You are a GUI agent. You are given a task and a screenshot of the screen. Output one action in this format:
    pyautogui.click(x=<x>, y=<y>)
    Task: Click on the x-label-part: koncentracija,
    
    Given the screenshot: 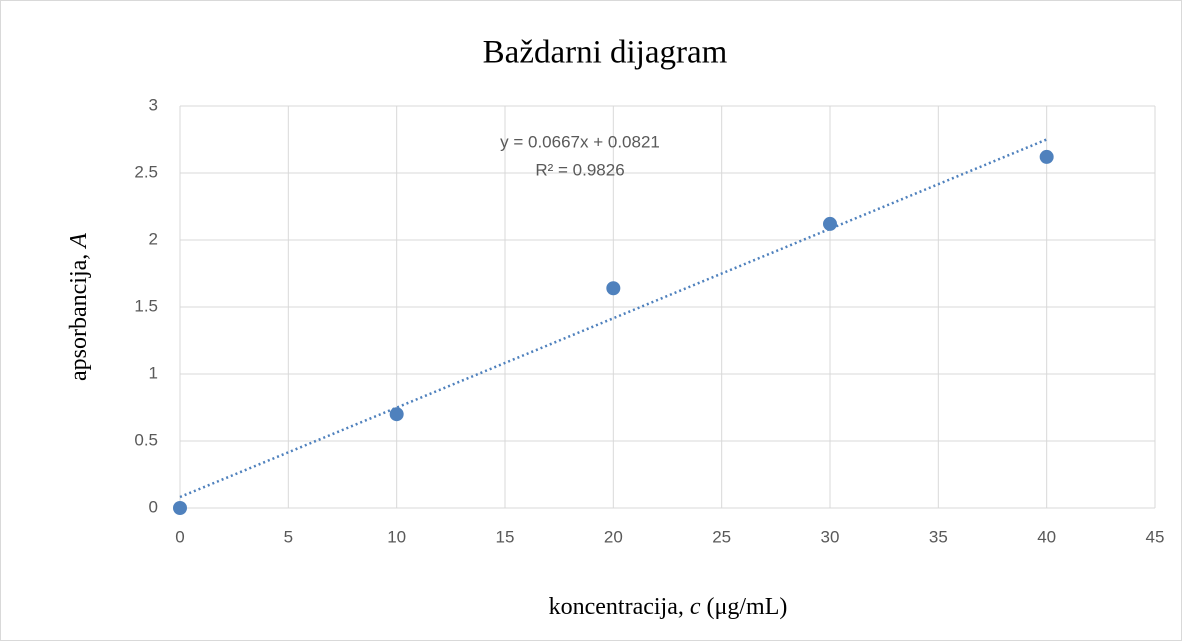 What is the action you would take?
    pyautogui.click(x=619, y=607)
    